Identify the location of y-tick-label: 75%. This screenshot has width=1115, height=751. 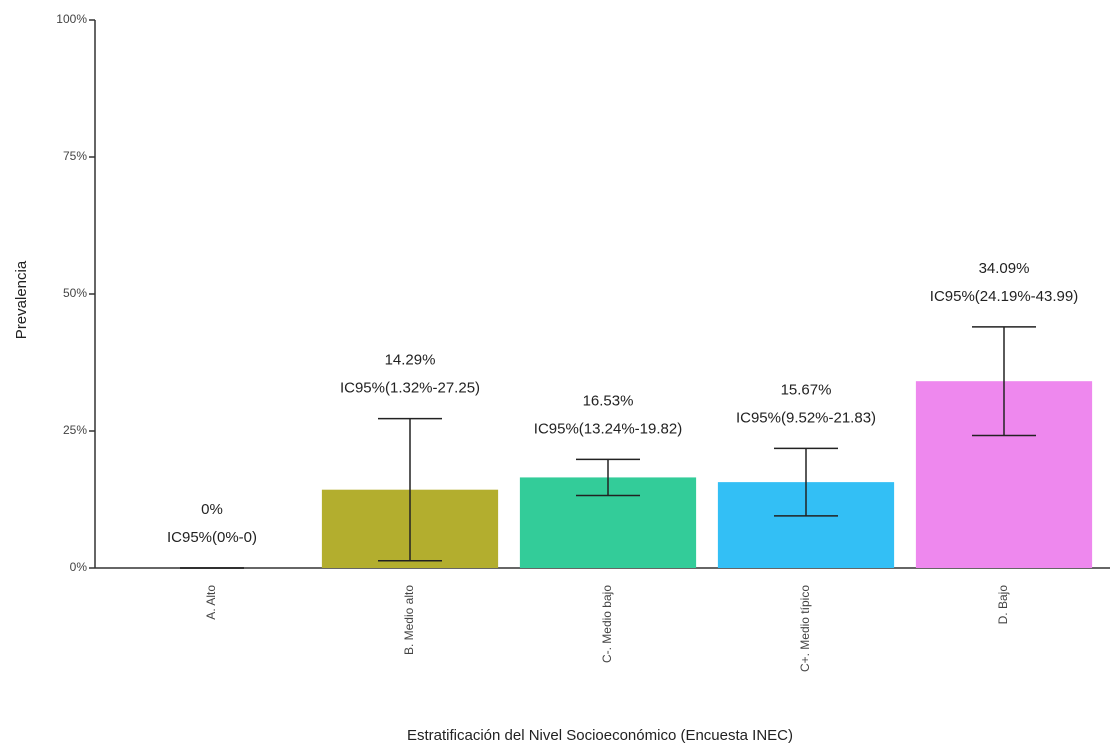
(75, 156).